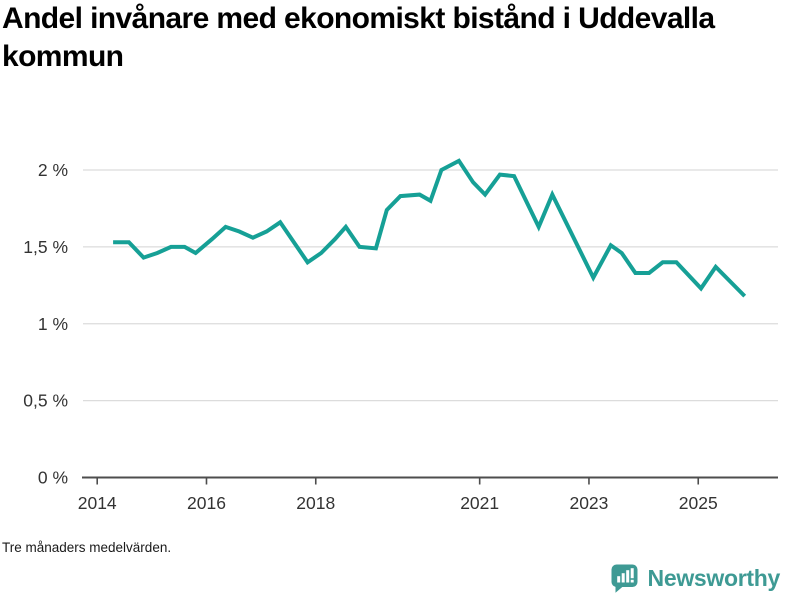 Image resolution: width=800 pixels, height=600 pixels. Describe the element at coordinates (315, 503) in the screenshot. I see `x-axis-tick-label: 2018` at that location.